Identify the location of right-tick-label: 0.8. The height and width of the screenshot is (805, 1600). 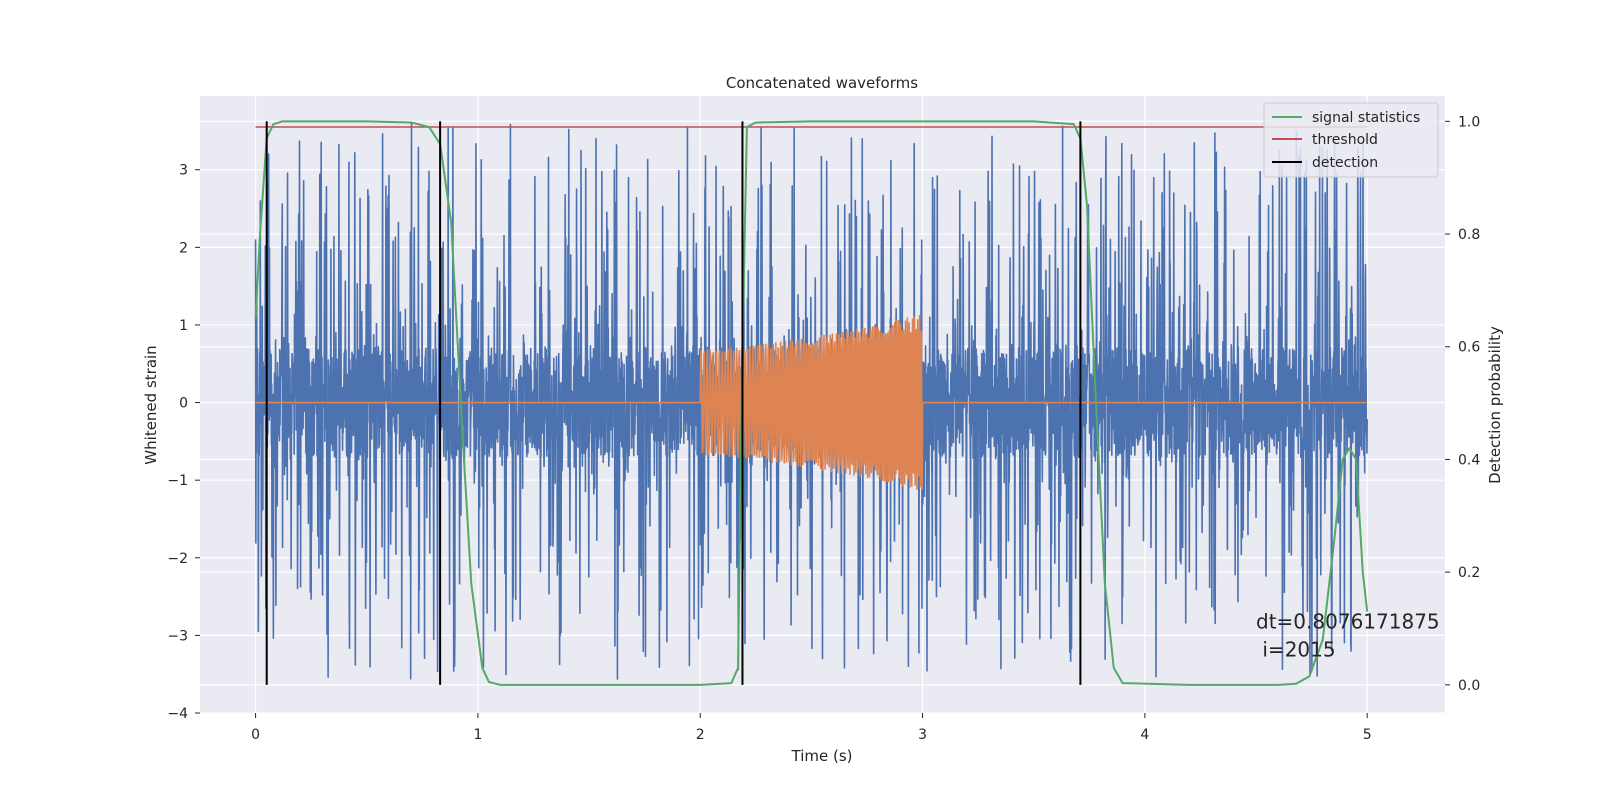
(1469, 235).